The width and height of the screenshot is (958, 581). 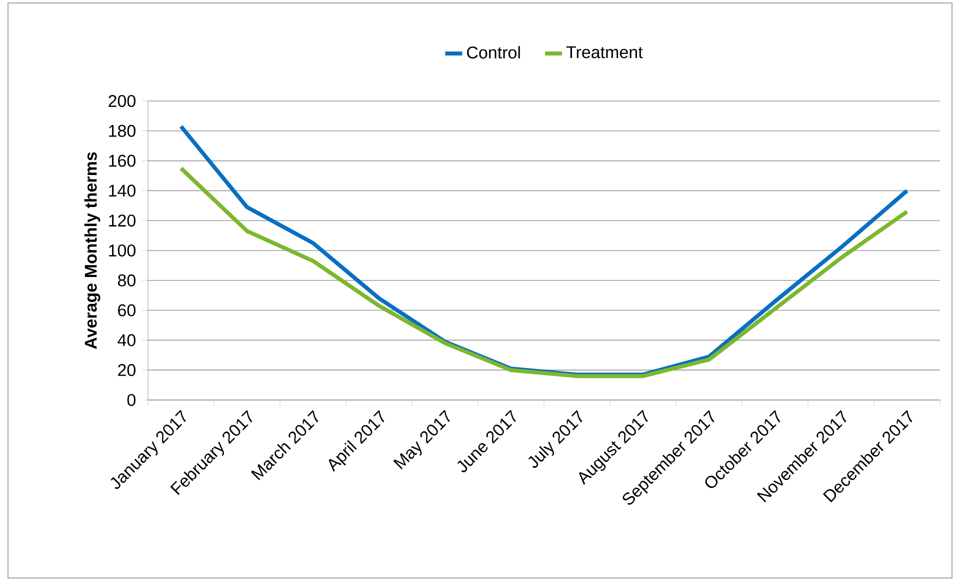 I want to click on y-tick-label: 80, so click(x=127, y=280).